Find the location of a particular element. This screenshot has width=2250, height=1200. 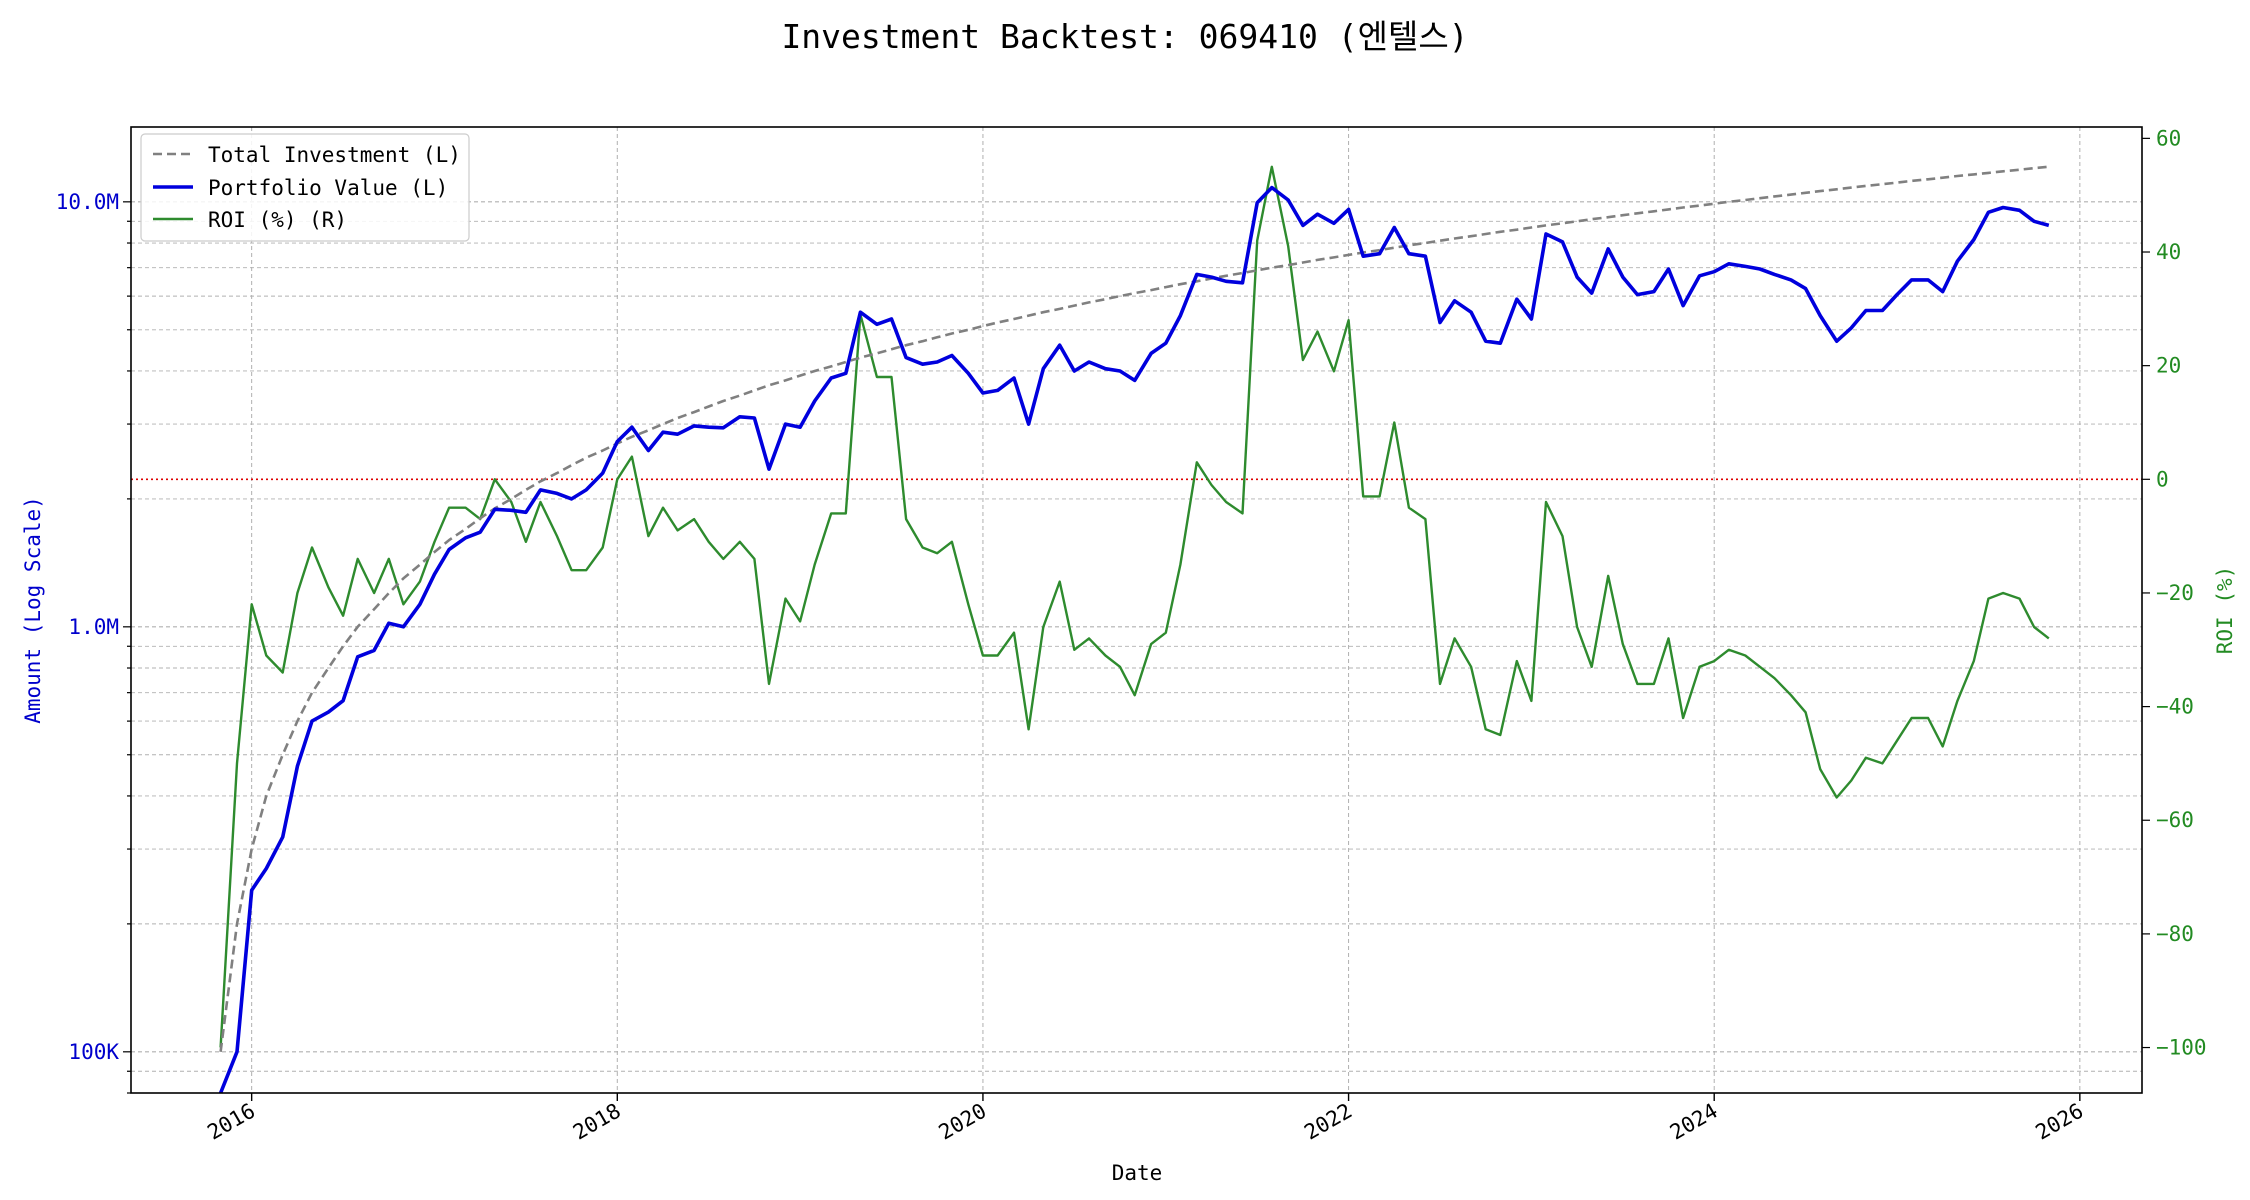

x-tick-label: 2018 is located at coordinates (597, 1122).